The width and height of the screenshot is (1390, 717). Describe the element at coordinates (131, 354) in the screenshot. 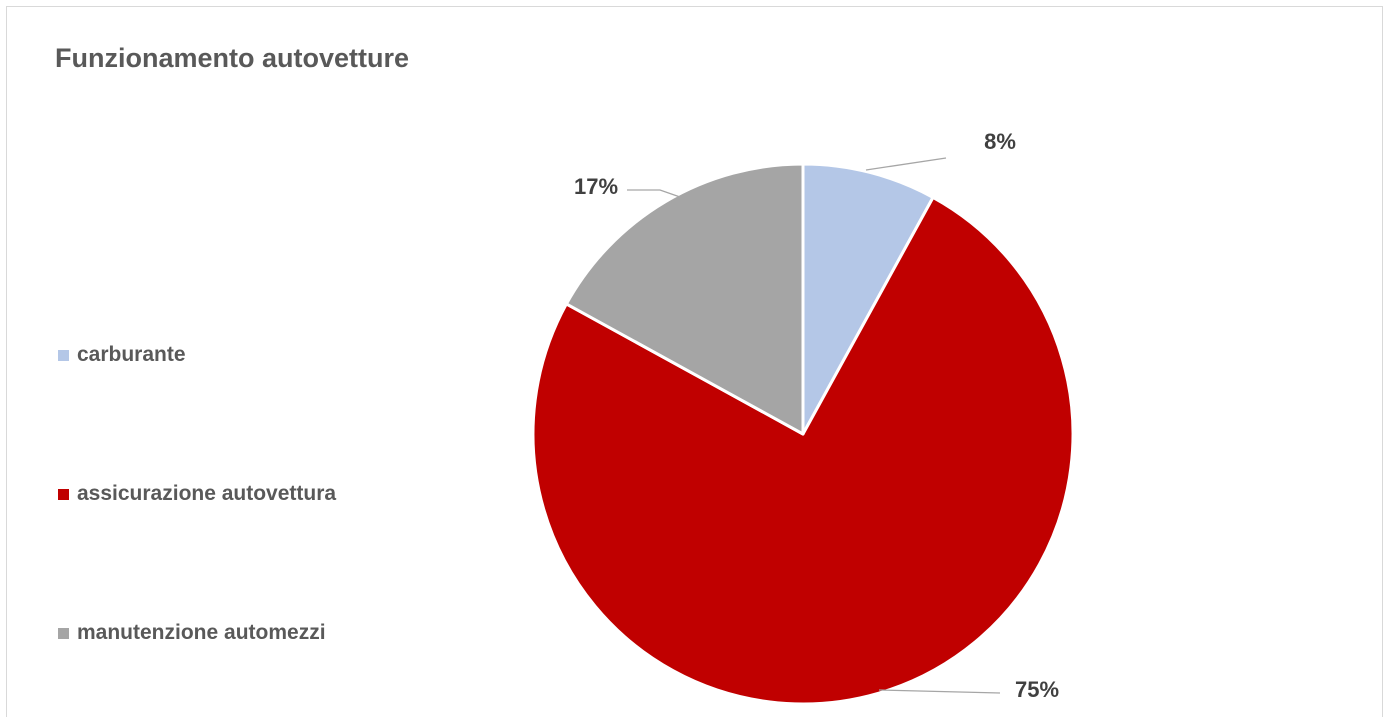

I see `legend-label: carburante` at that location.